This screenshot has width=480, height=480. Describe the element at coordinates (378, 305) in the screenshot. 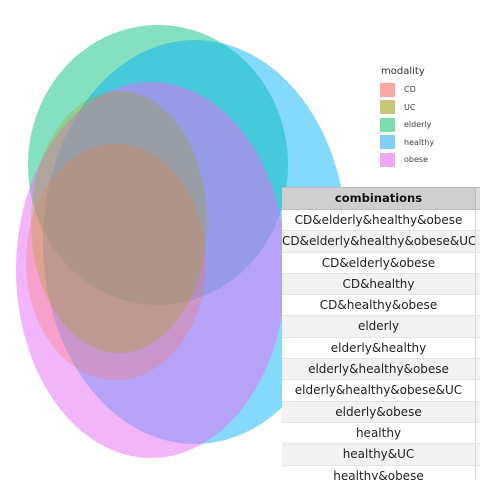

I see `combination-cell: CD&healthy&obese` at that location.